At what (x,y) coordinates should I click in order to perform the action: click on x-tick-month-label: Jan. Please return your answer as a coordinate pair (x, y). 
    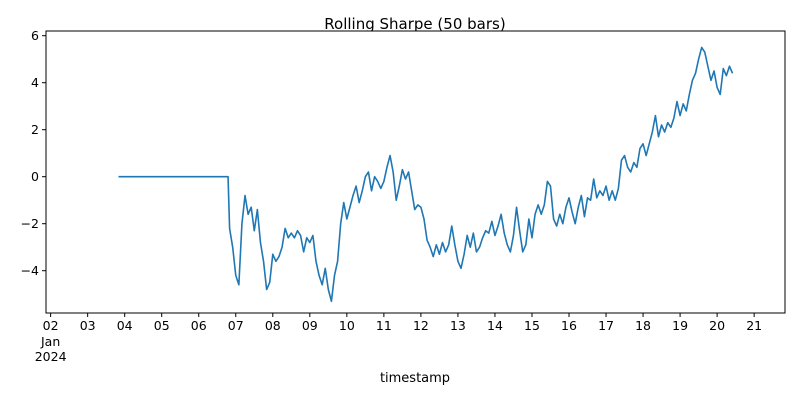
    Looking at the image, I should click on (50, 341).